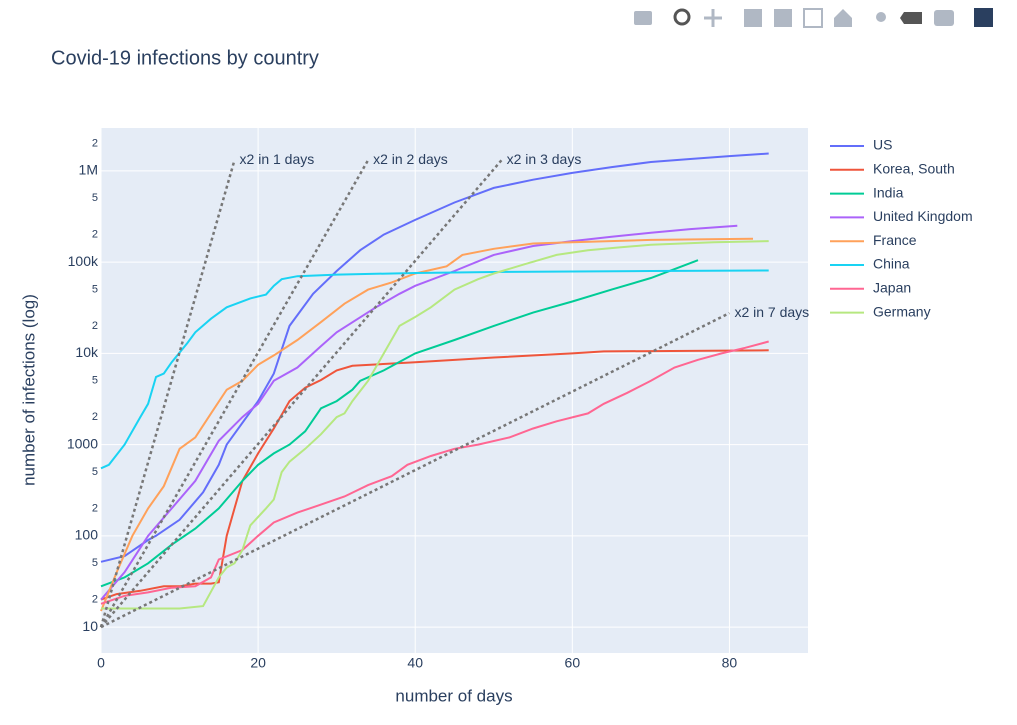 The image size is (1017, 725). What do you see at coordinates (453, 695) in the screenshot?
I see `x-axis-title: number of days` at bounding box center [453, 695].